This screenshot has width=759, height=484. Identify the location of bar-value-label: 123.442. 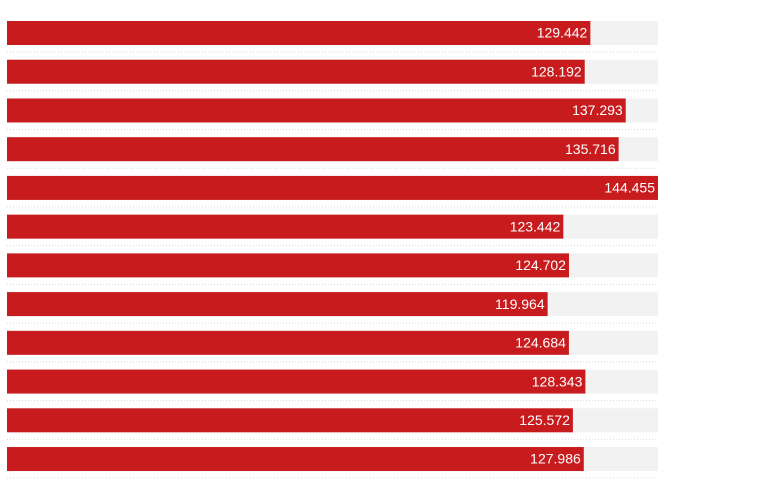
(535, 226).